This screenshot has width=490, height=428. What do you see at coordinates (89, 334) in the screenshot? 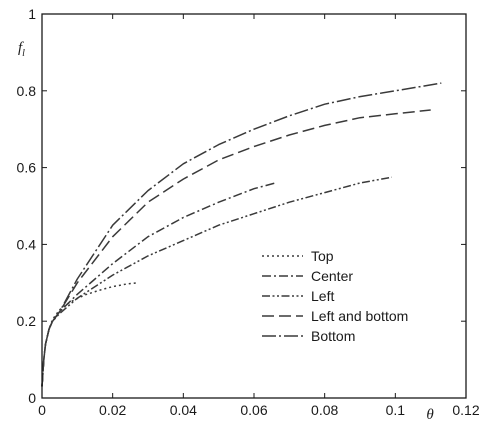
I see `series-line-top` at bounding box center [89, 334].